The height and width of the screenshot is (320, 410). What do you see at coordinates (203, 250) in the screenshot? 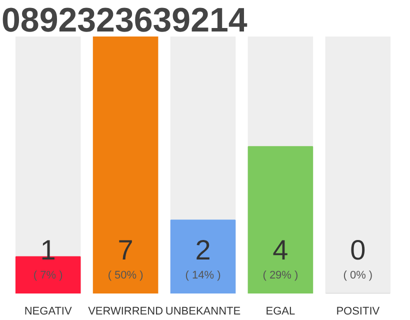
I see `data-label: 2` at bounding box center [203, 250].